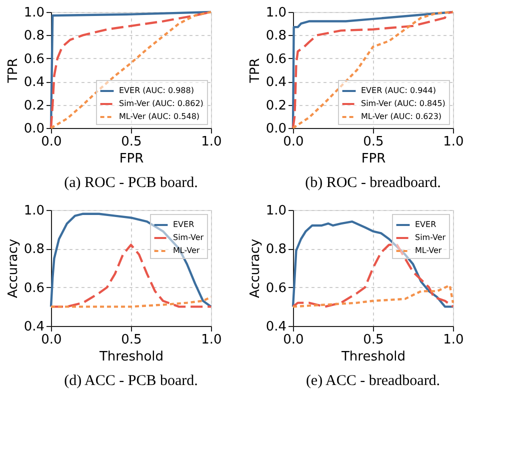  I want to click on text: (b) ROC - breadboard., so click(373, 183).